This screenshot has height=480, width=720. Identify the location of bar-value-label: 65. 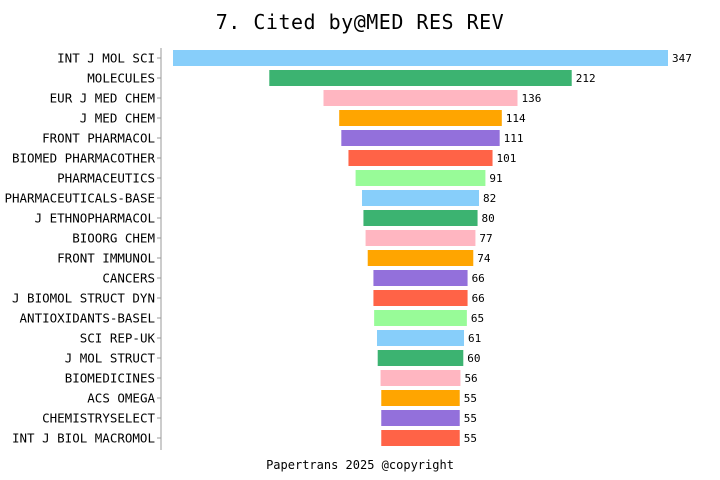
(477, 318).